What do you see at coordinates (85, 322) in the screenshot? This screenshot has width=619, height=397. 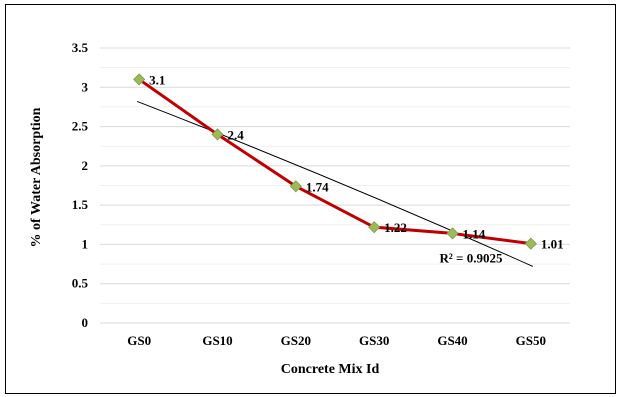 I see `y-tick-label: 0` at bounding box center [85, 322].